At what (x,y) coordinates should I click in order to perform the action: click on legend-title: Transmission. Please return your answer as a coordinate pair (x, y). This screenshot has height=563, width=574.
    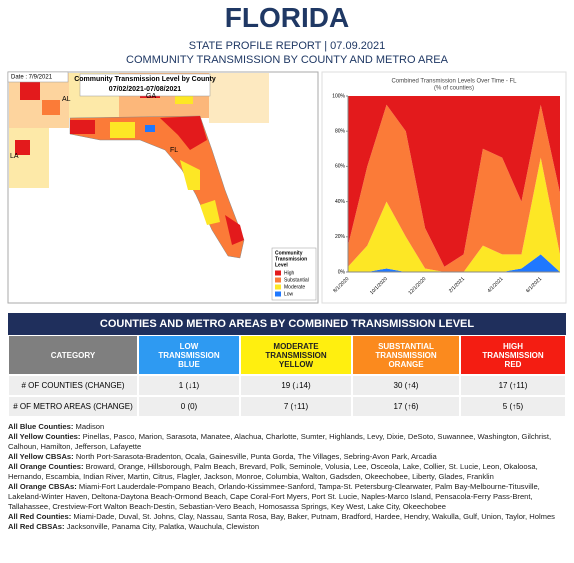
    Looking at the image, I should click on (291, 259).